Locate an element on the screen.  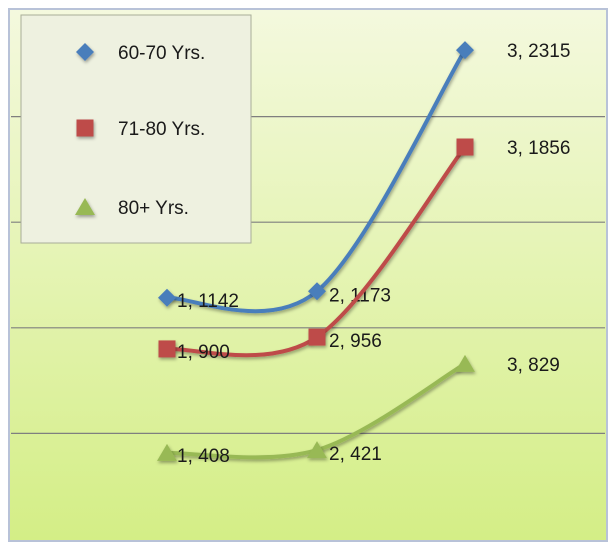
legend-label: 71-80 Yrs. is located at coordinates (161, 129).